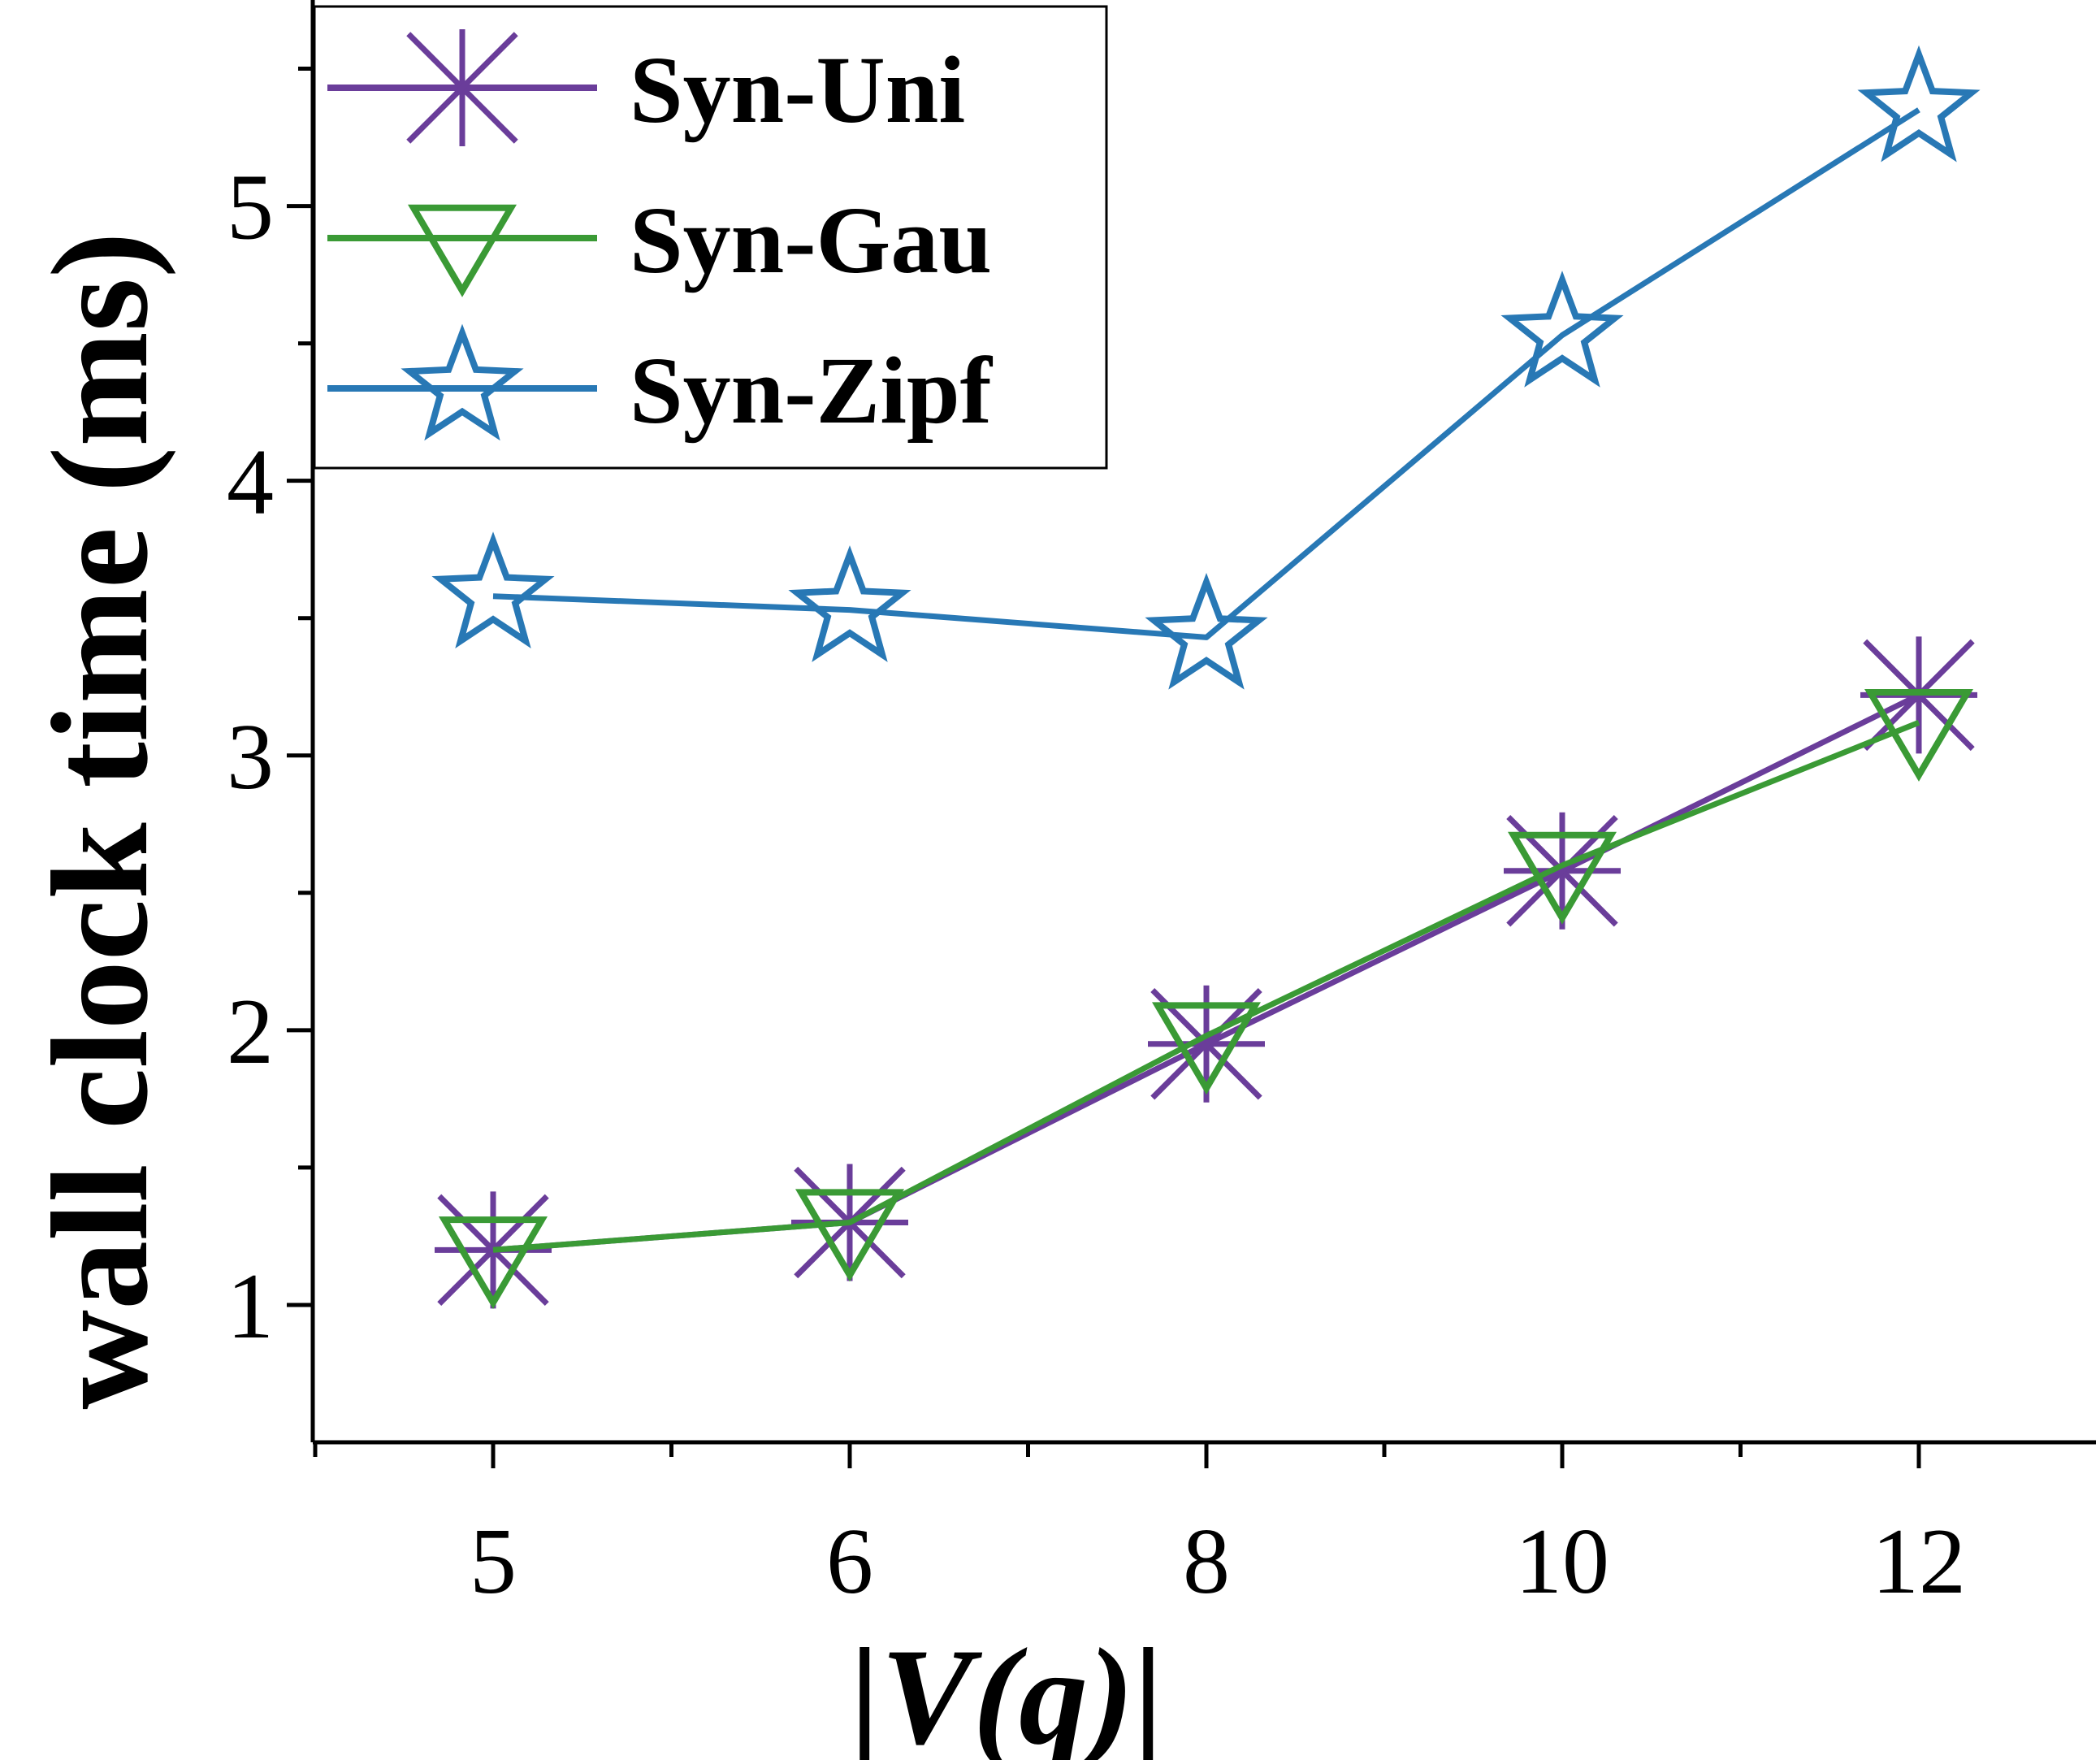 The image size is (2100, 1760). Describe the element at coordinates (251, 1032) in the screenshot. I see `y-tick-label: 2` at that location.